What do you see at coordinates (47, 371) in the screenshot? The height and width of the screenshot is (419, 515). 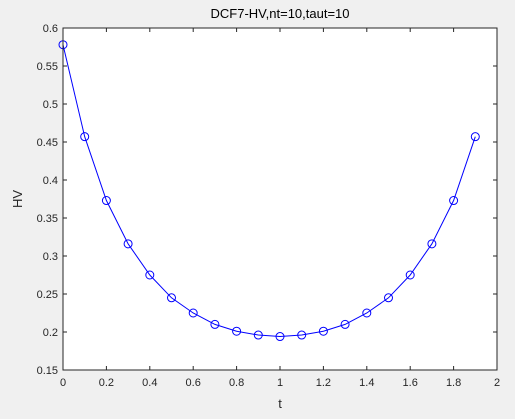 I see `y-tick-label: 0.15` at bounding box center [47, 371].